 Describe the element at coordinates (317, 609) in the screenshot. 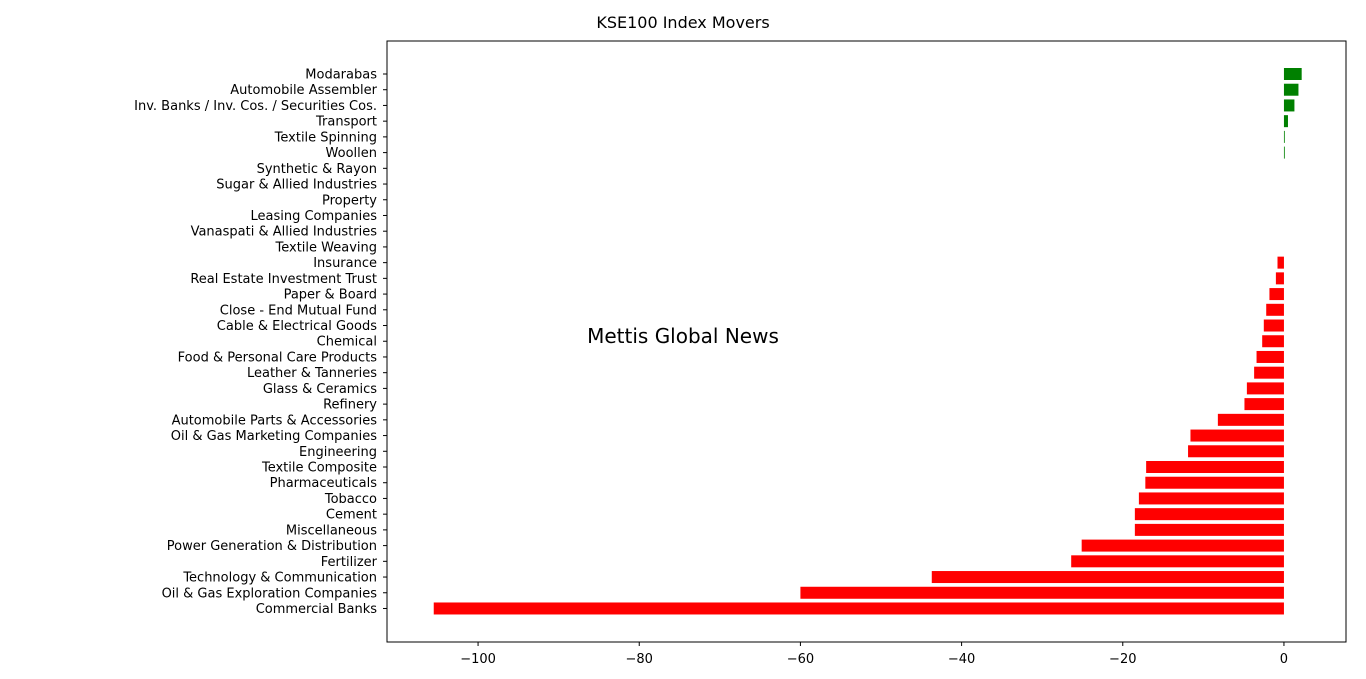

I see `category-label-34: Commercial Banks` at that location.